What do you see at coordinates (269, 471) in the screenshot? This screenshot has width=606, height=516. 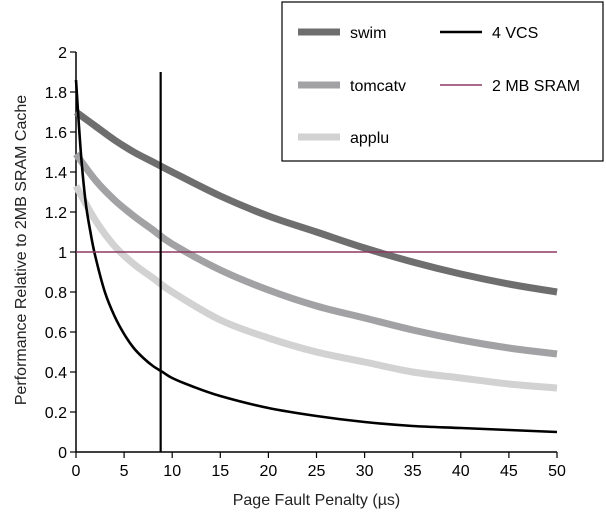 I see `x-tick-label: 20` at bounding box center [269, 471].